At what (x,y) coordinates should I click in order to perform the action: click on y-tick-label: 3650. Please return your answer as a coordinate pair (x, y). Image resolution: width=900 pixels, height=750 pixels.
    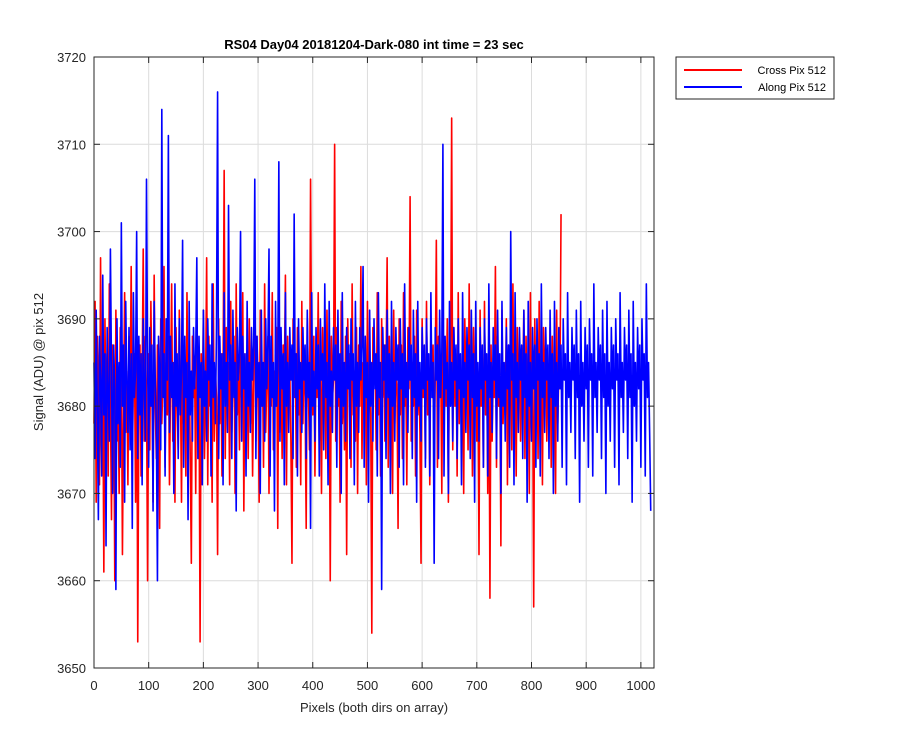
    Looking at the image, I should click on (71, 668).